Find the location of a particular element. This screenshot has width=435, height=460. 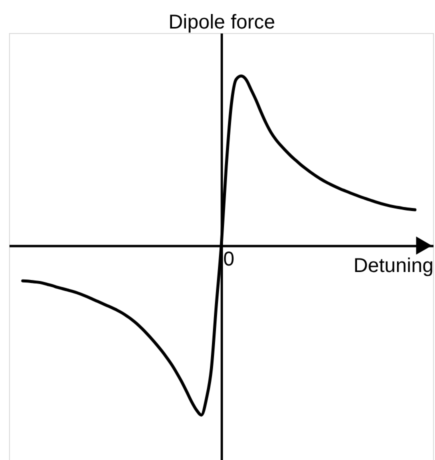

annotation: 0 is located at coordinates (228, 259).